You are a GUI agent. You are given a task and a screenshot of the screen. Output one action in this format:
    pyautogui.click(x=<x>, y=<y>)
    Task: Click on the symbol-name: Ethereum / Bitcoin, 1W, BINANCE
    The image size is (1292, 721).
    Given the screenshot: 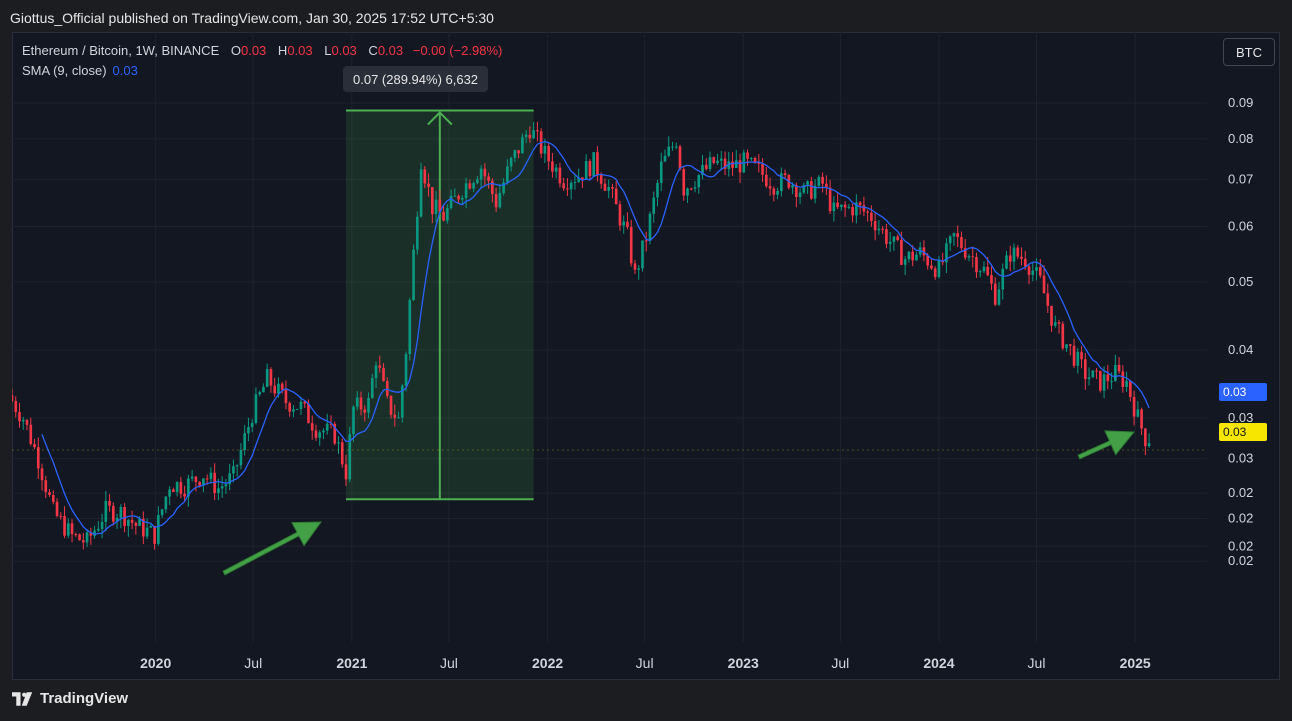 What is the action you would take?
    pyautogui.click(x=121, y=50)
    